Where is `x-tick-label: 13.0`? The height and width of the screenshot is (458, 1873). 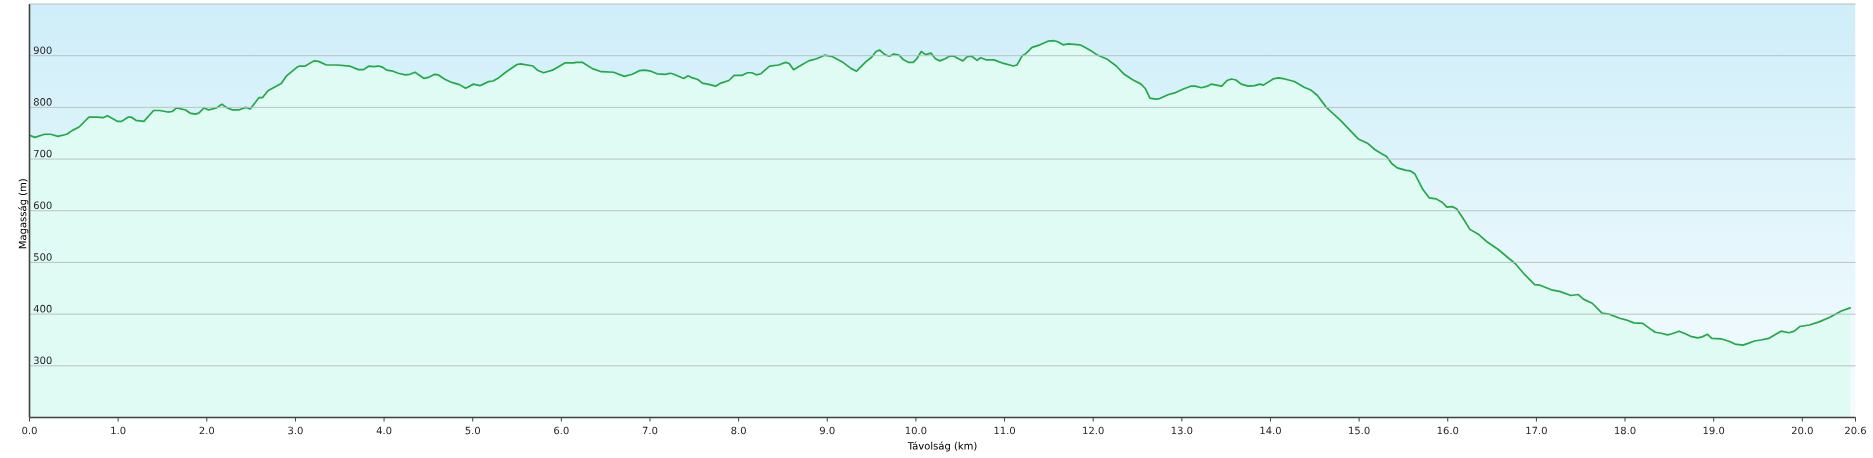
x-tick-label: 13.0 is located at coordinates (1182, 430).